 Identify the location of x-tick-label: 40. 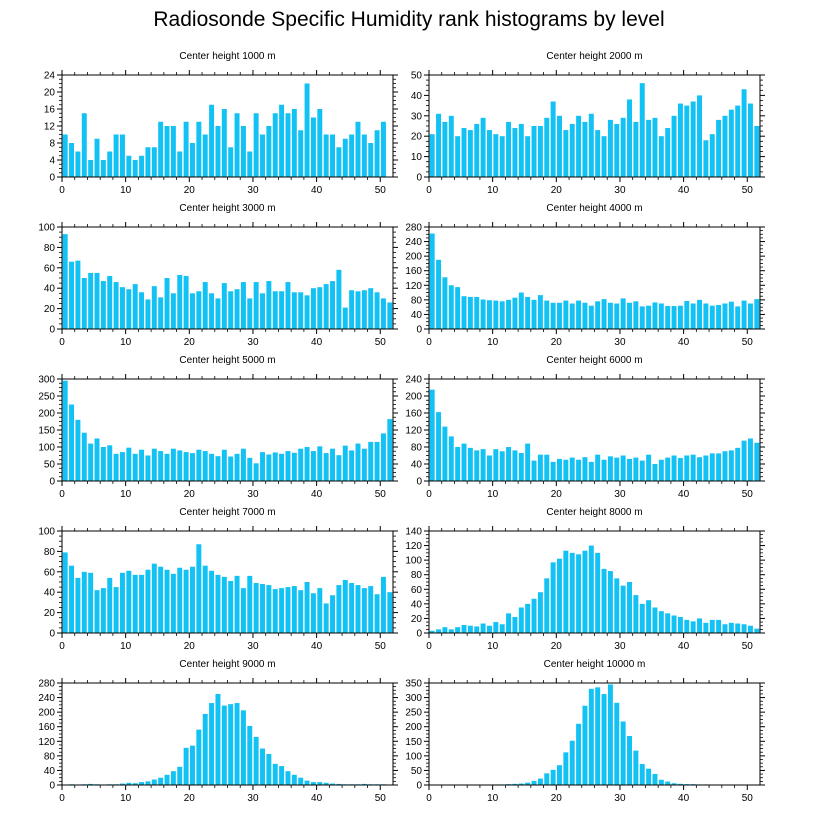
(317, 342).